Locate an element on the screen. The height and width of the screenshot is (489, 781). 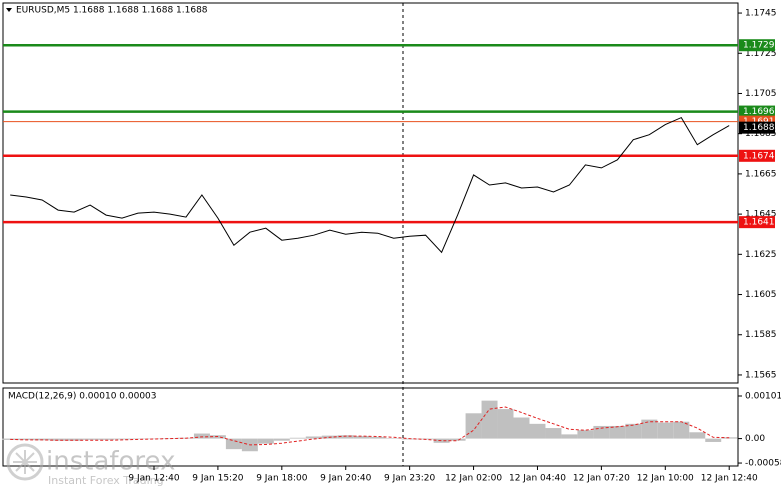
y-tick-label: 1.1645 is located at coordinates (761, 215).